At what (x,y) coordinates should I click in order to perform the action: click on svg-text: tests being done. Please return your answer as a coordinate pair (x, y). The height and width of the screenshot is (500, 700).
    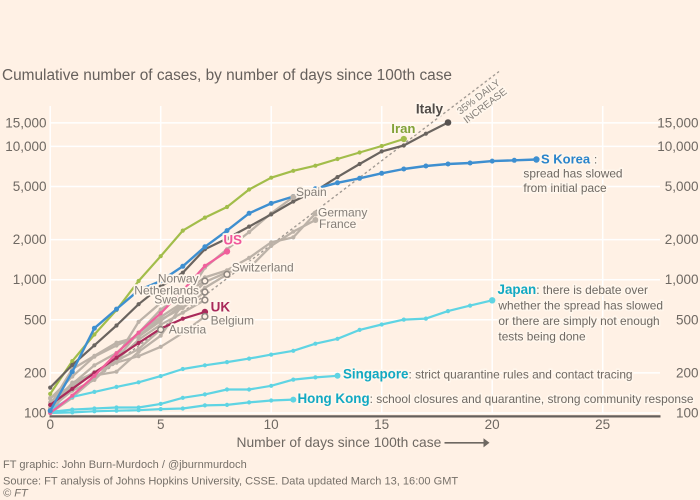
    Looking at the image, I should click on (542, 337).